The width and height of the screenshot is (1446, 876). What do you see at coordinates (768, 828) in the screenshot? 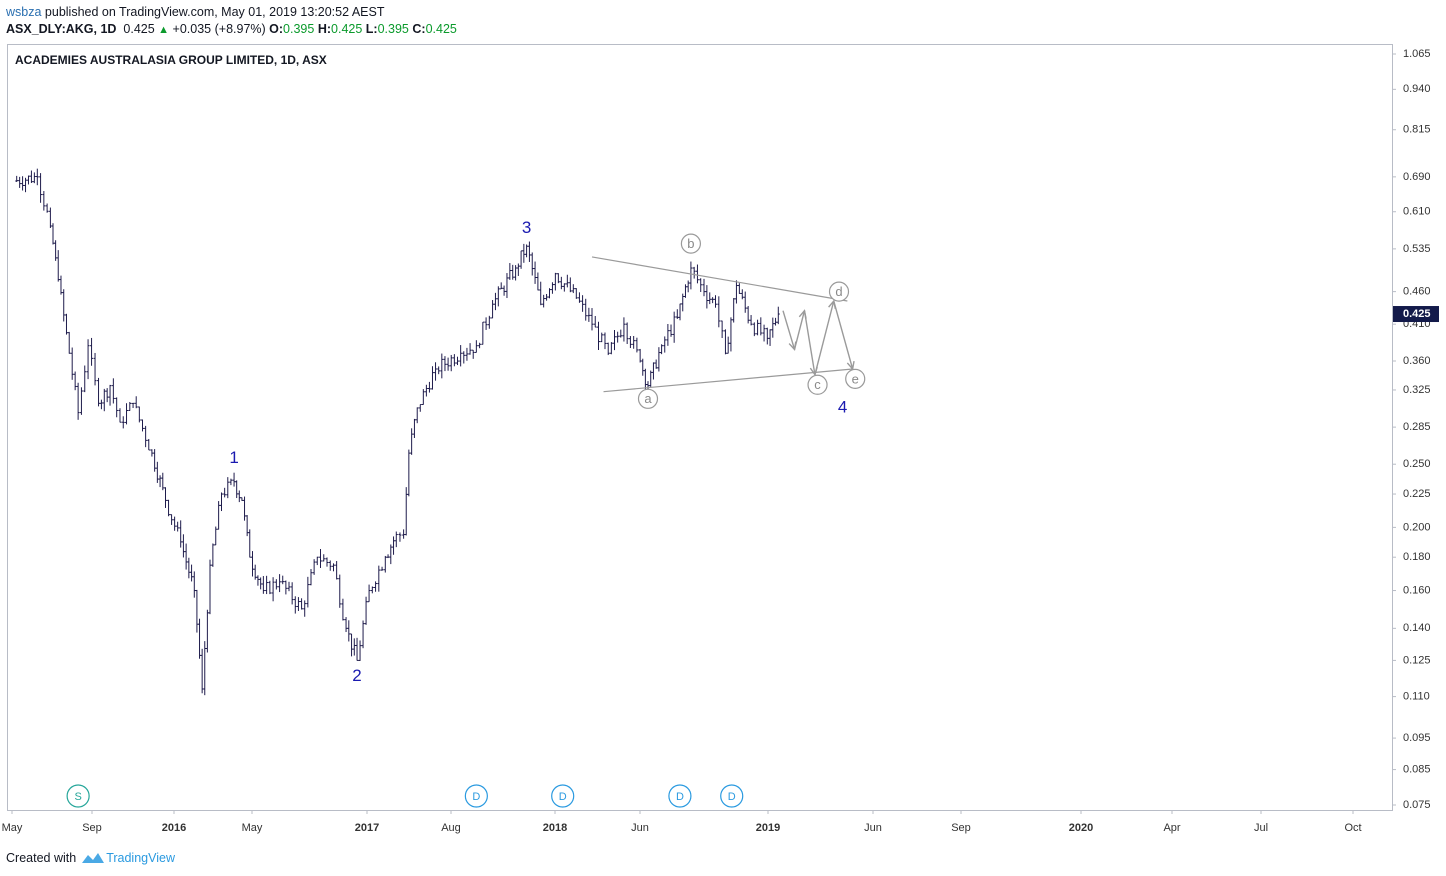
I see `time-tick-label: 2019` at bounding box center [768, 828].